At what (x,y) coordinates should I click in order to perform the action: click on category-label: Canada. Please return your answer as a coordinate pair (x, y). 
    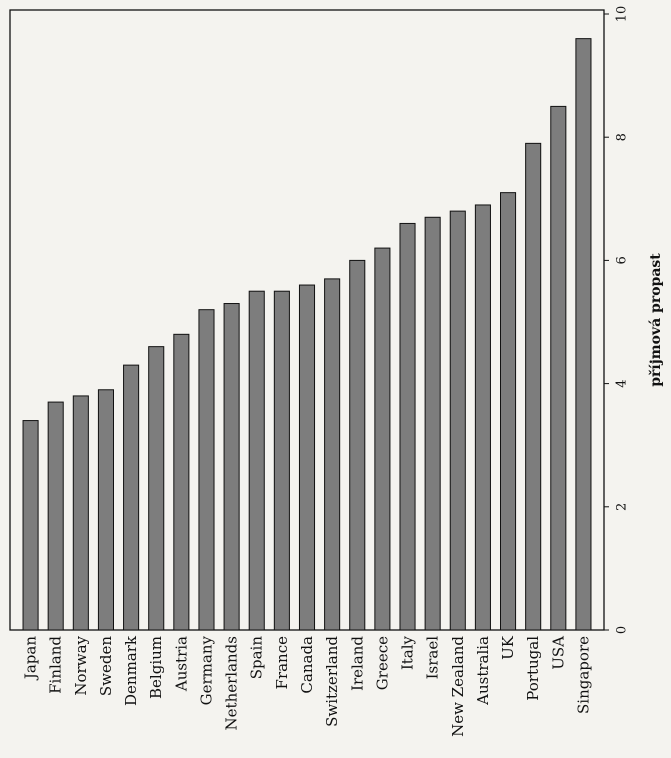
    Looking at the image, I should click on (307, 665).